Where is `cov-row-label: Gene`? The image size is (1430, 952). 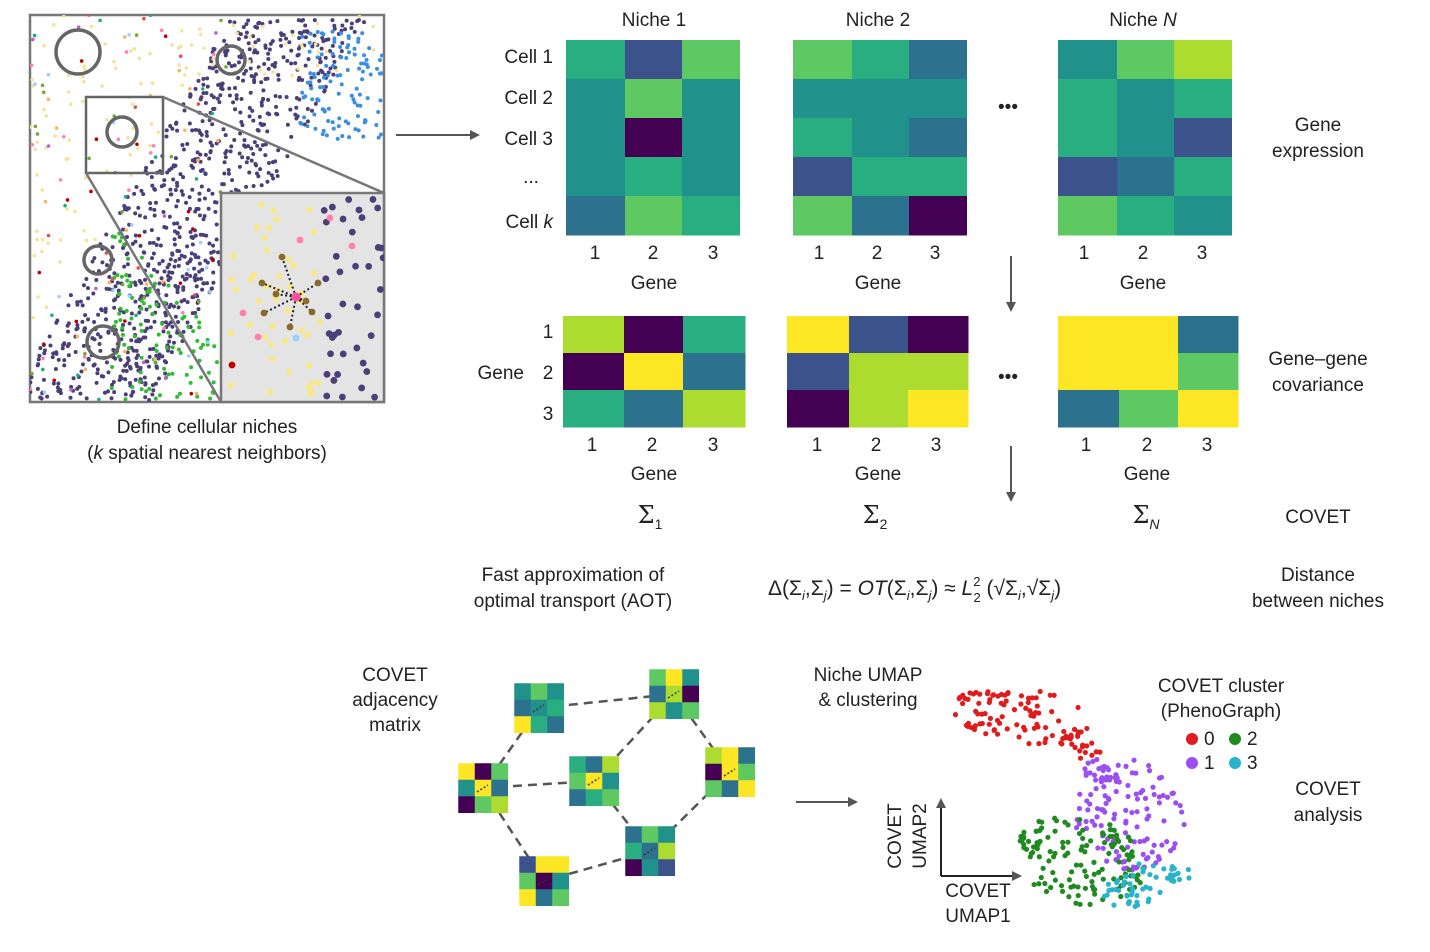
cov-row-label: Gene is located at coordinates (501, 373).